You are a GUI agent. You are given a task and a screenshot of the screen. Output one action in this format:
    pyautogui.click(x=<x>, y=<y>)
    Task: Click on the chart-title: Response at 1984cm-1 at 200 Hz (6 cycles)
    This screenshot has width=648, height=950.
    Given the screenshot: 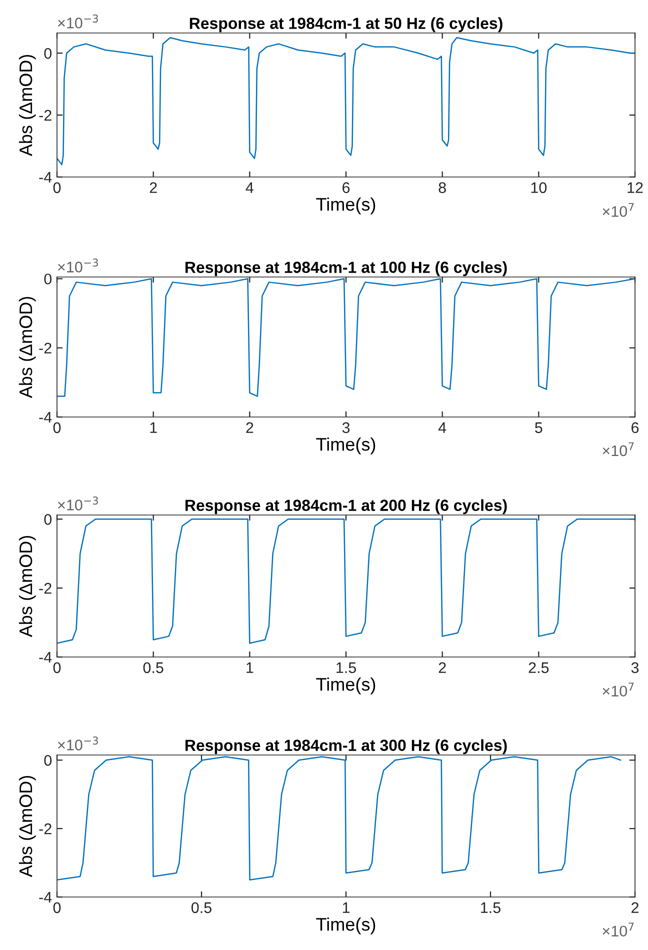 What is the action you would take?
    pyautogui.click(x=346, y=506)
    